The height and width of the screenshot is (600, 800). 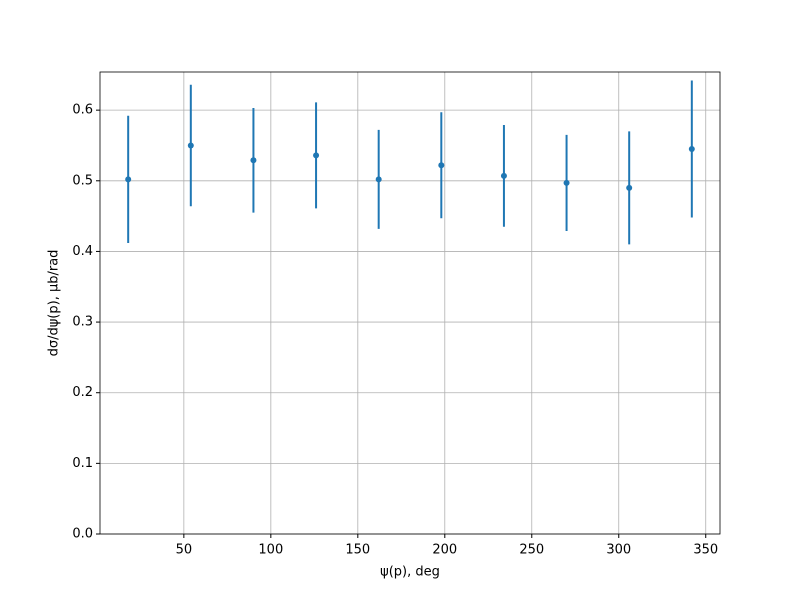 What do you see at coordinates (410, 572) in the screenshot?
I see `x-axis-label: ψ(p), deg` at bounding box center [410, 572].